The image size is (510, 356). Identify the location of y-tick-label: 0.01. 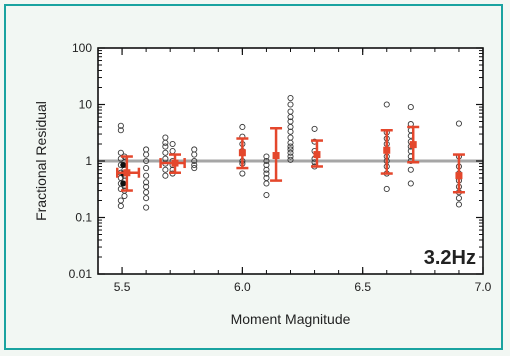
(81, 274).